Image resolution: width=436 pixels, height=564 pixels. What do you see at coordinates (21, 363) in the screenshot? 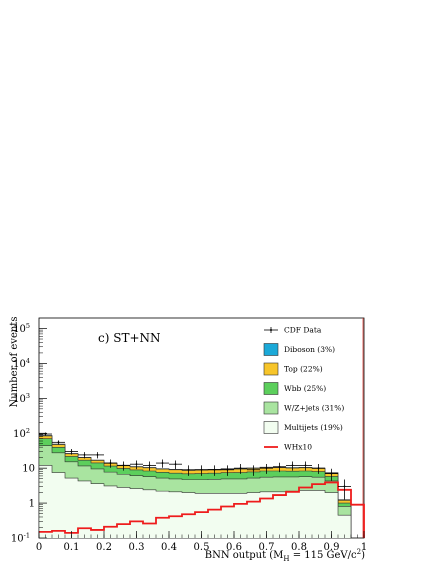
I see `y-tick-label: 10⁴` at bounding box center [21, 363].